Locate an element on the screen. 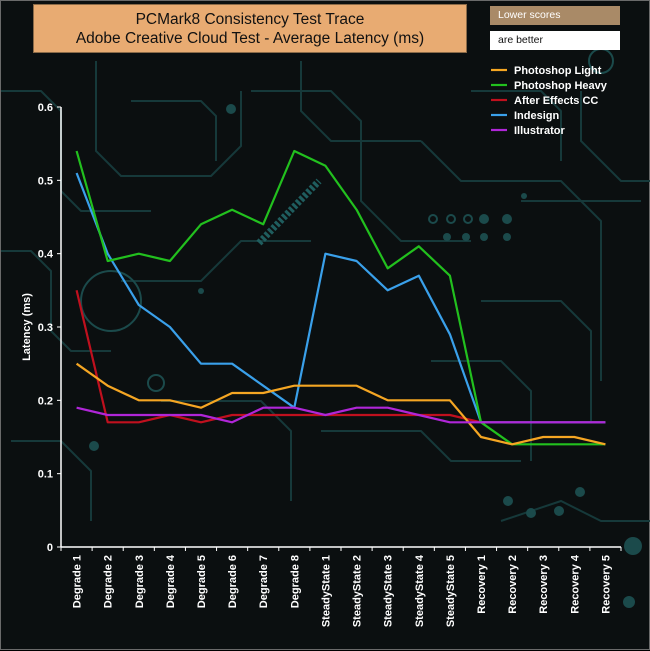 This screenshot has height=651, width=650. x-tick-label: Degrade 7 is located at coordinates (264, 581).